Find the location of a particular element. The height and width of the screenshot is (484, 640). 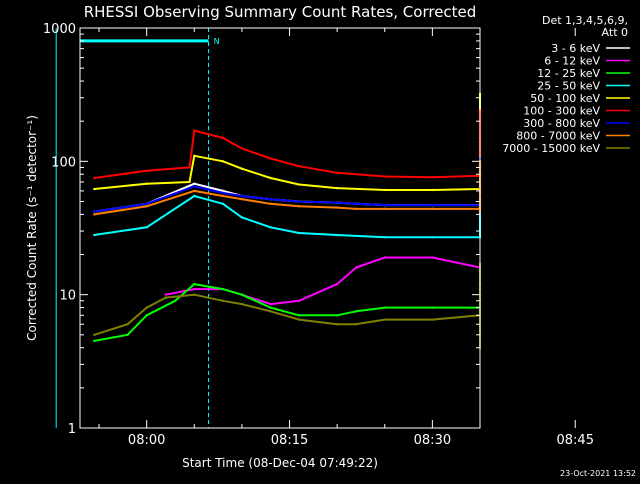

y-tick-label: 100 is located at coordinates (63, 162).